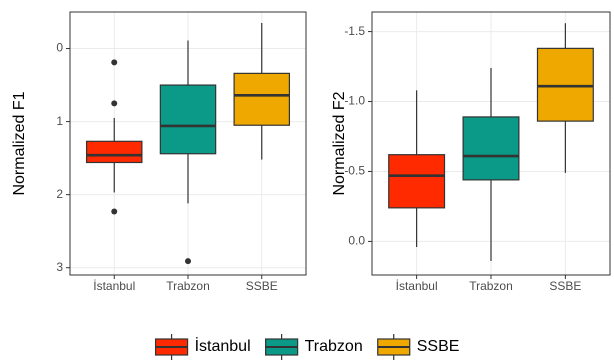  I want to click on y-axis-title: Normalized F2, so click(339, 143).